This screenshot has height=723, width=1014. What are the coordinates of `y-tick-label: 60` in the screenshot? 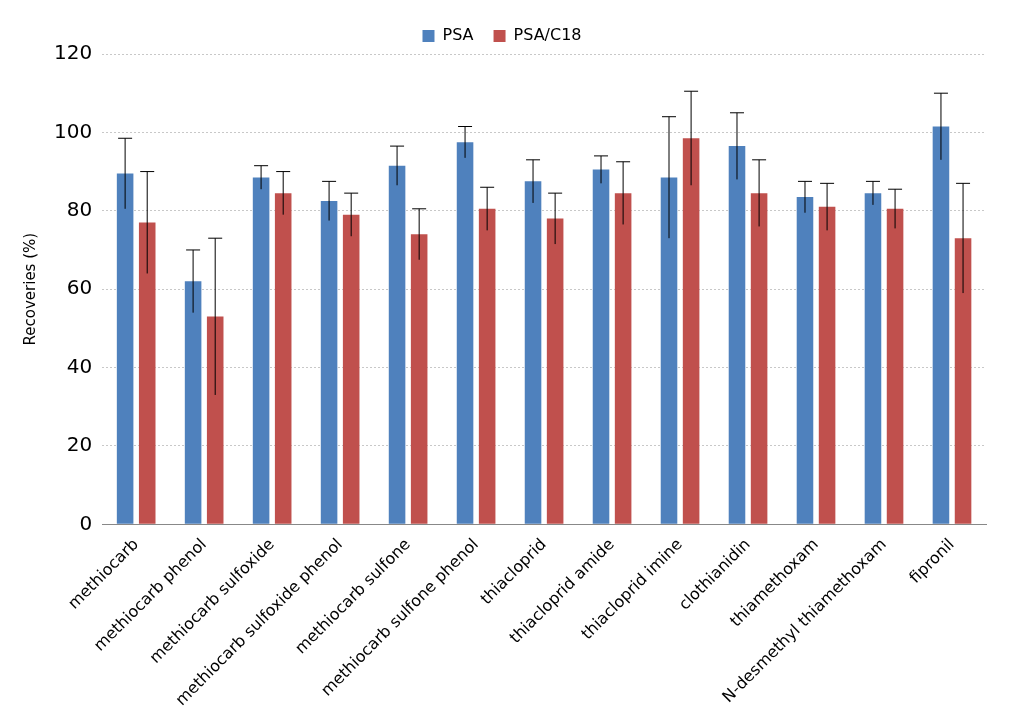 It's located at (79, 287).